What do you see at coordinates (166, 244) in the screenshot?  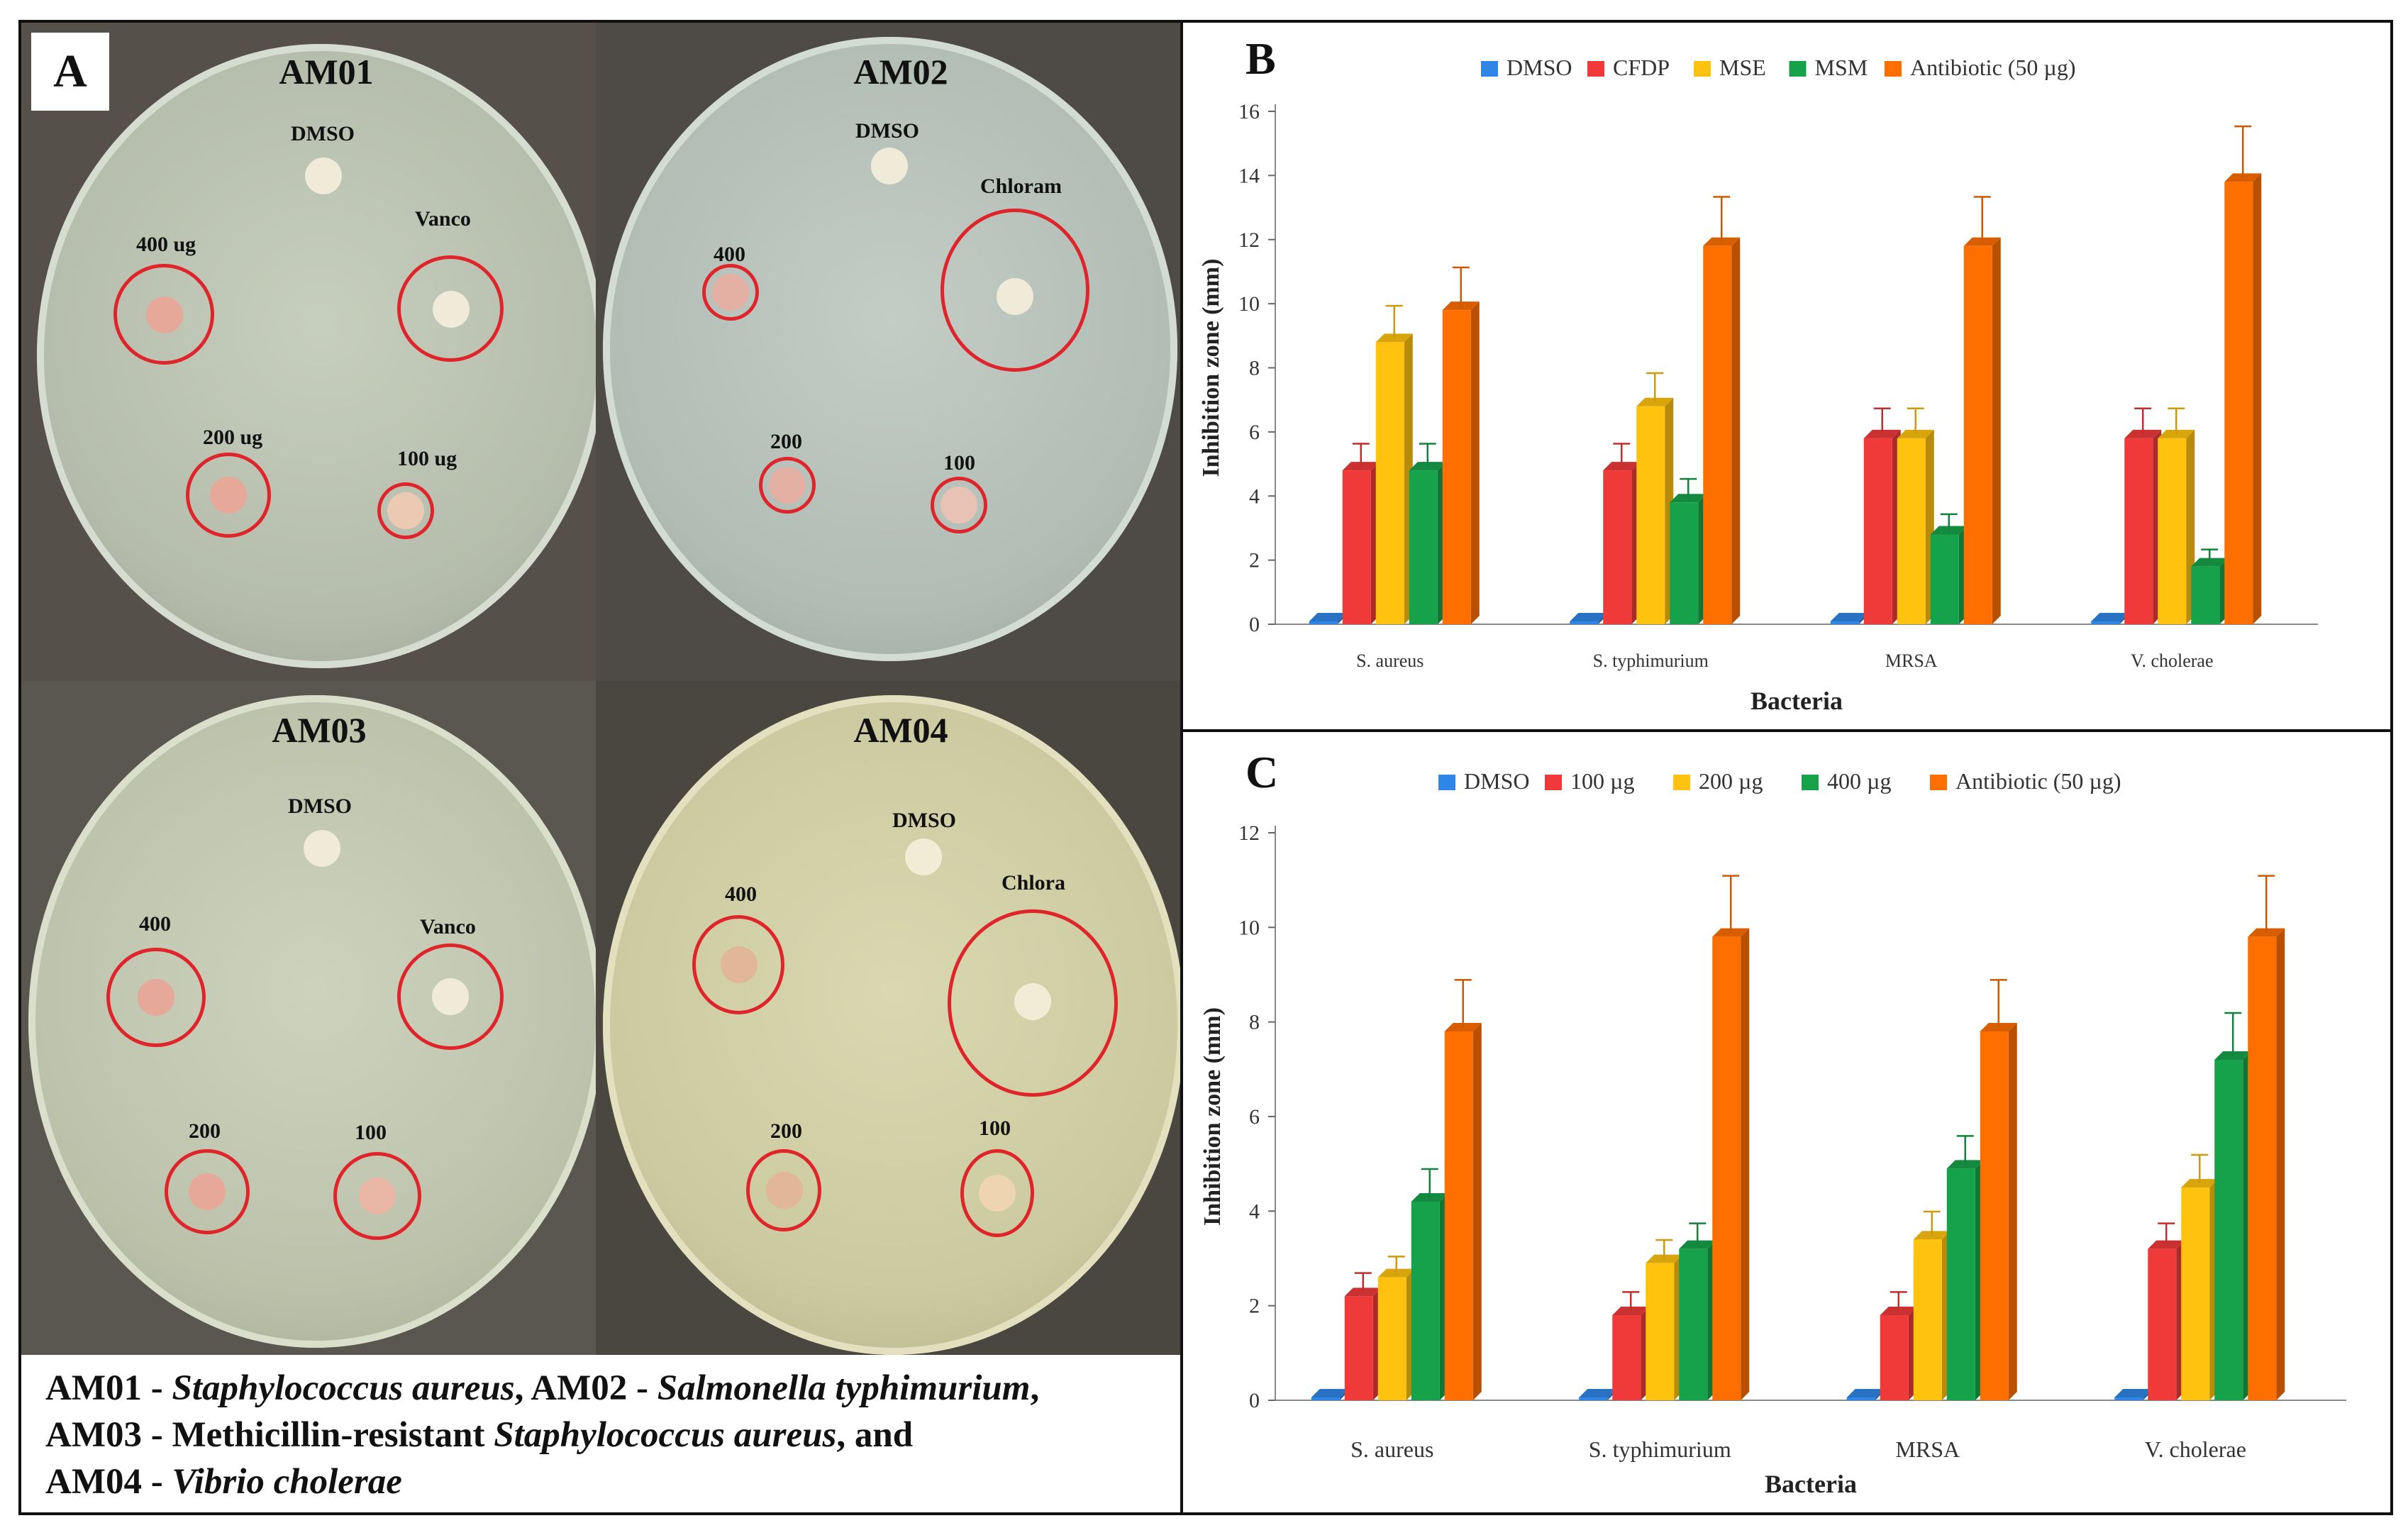 I see `dose-400-label: 400 ug` at bounding box center [166, 244].